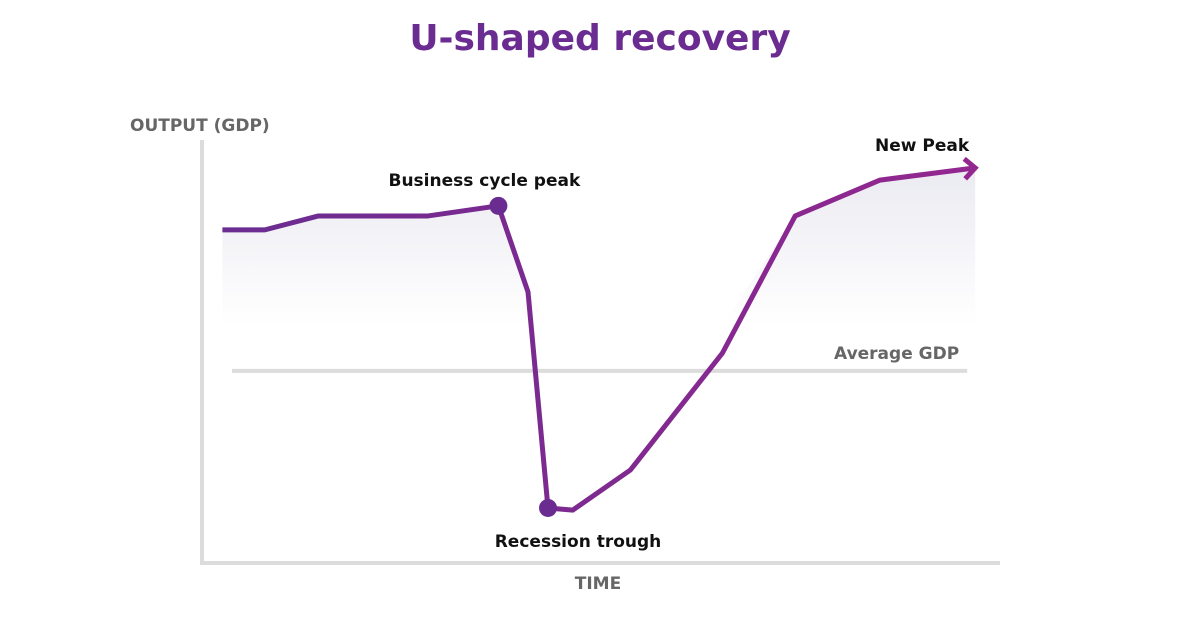  Describe the element at coordinates (896, 354) in the screenshot. I see `average-gdp-label: Average GDP` at that location.